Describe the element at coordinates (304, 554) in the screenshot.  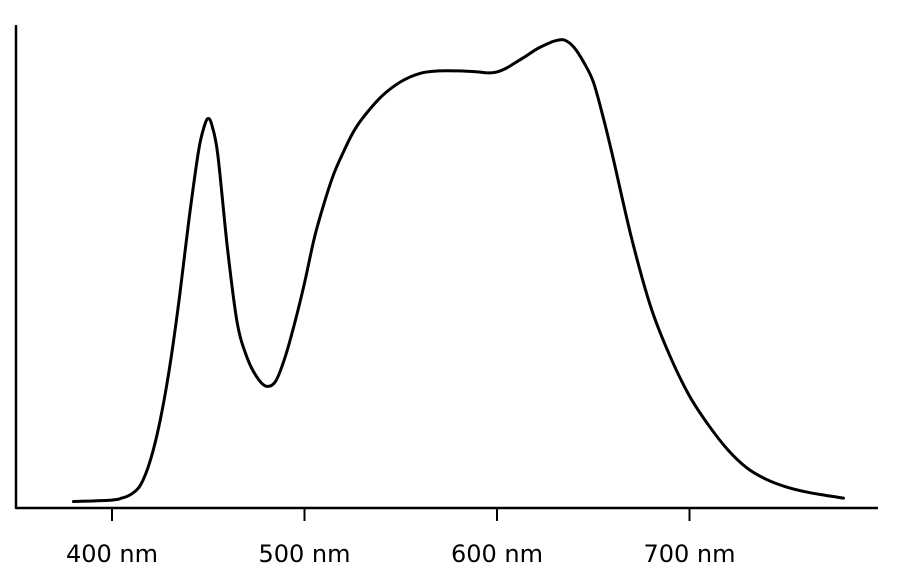
I see `x-tick-label: 500 nm` at that location.